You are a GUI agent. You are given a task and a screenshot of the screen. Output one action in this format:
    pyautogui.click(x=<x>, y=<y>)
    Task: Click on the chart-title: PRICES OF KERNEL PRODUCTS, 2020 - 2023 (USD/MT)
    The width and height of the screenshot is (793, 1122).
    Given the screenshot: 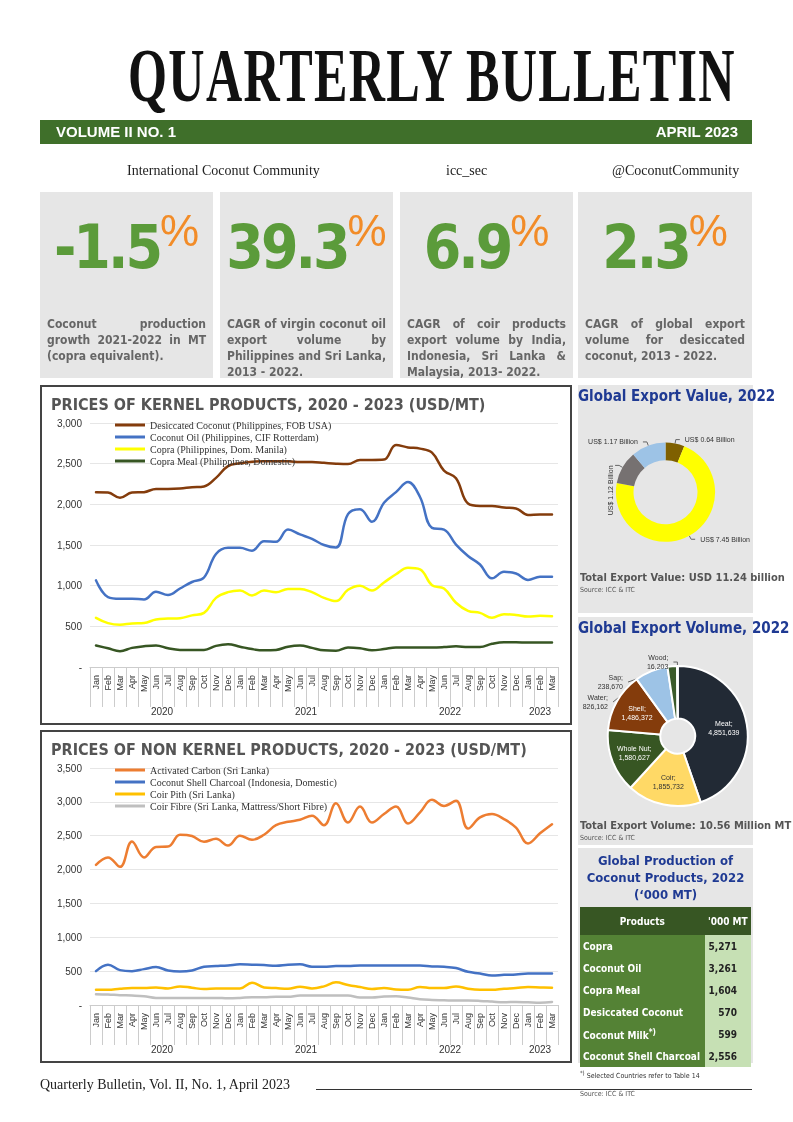 What is the action you would take?
    pyautogui.click(x=268, y=404)
    